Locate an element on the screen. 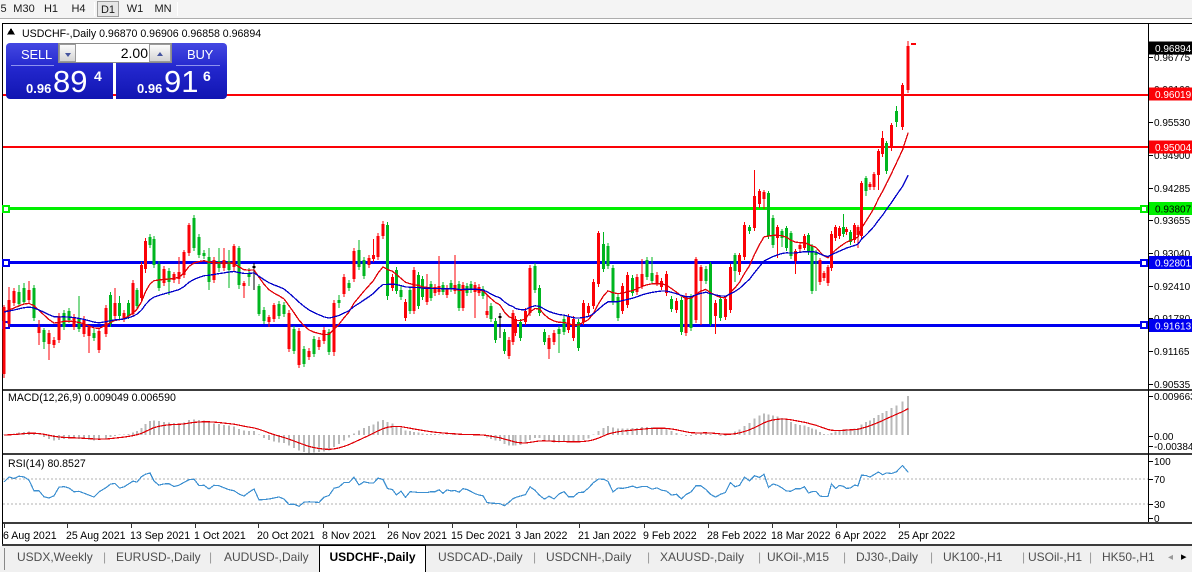 The height and width of the screenshot is (572, 1192). svg-text: 15 Dec 2021 is located at coordinates (481, 536).